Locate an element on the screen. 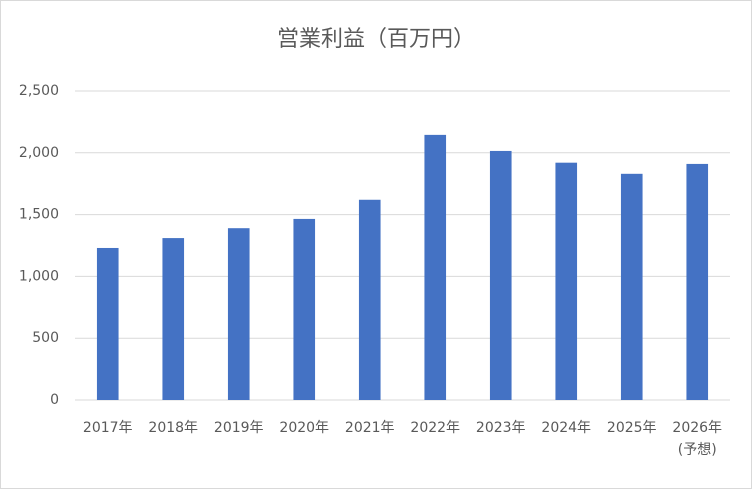 The width and height of the screenshot is (752, 489). x-tick-label: 2025年 is located at coordinates (631, 428).